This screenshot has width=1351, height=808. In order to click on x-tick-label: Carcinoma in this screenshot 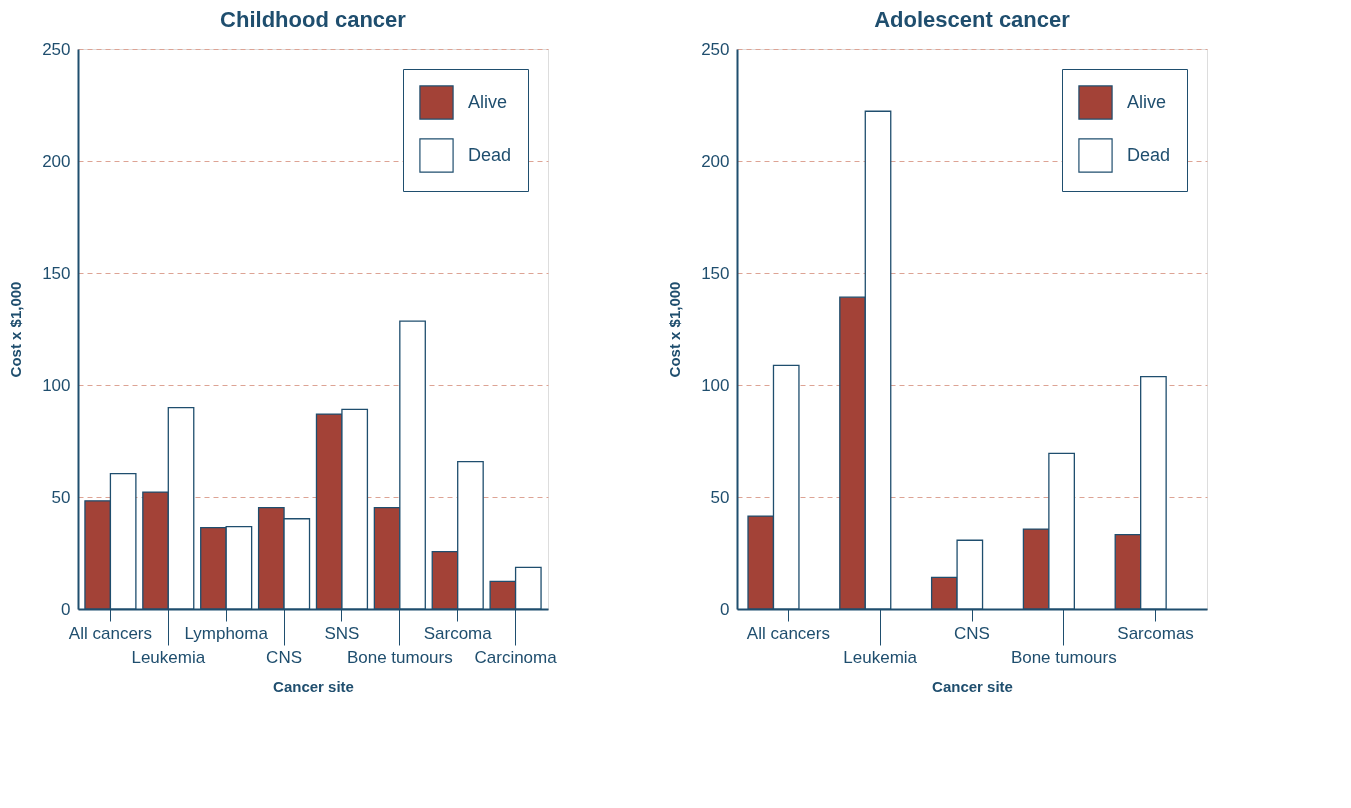, I will do `click(516, 657)`.